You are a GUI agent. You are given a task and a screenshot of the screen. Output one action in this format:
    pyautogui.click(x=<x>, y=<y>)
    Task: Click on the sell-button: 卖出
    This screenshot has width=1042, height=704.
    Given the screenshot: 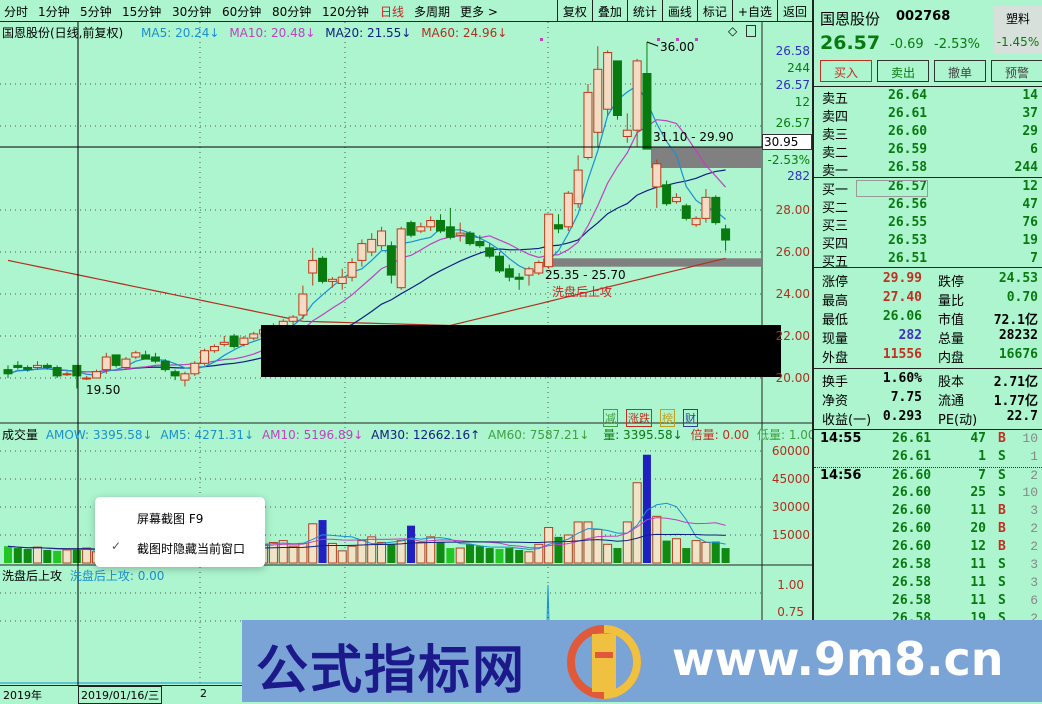 What is the action you would take?
    pyautogui.click(x=903, y=71)
    